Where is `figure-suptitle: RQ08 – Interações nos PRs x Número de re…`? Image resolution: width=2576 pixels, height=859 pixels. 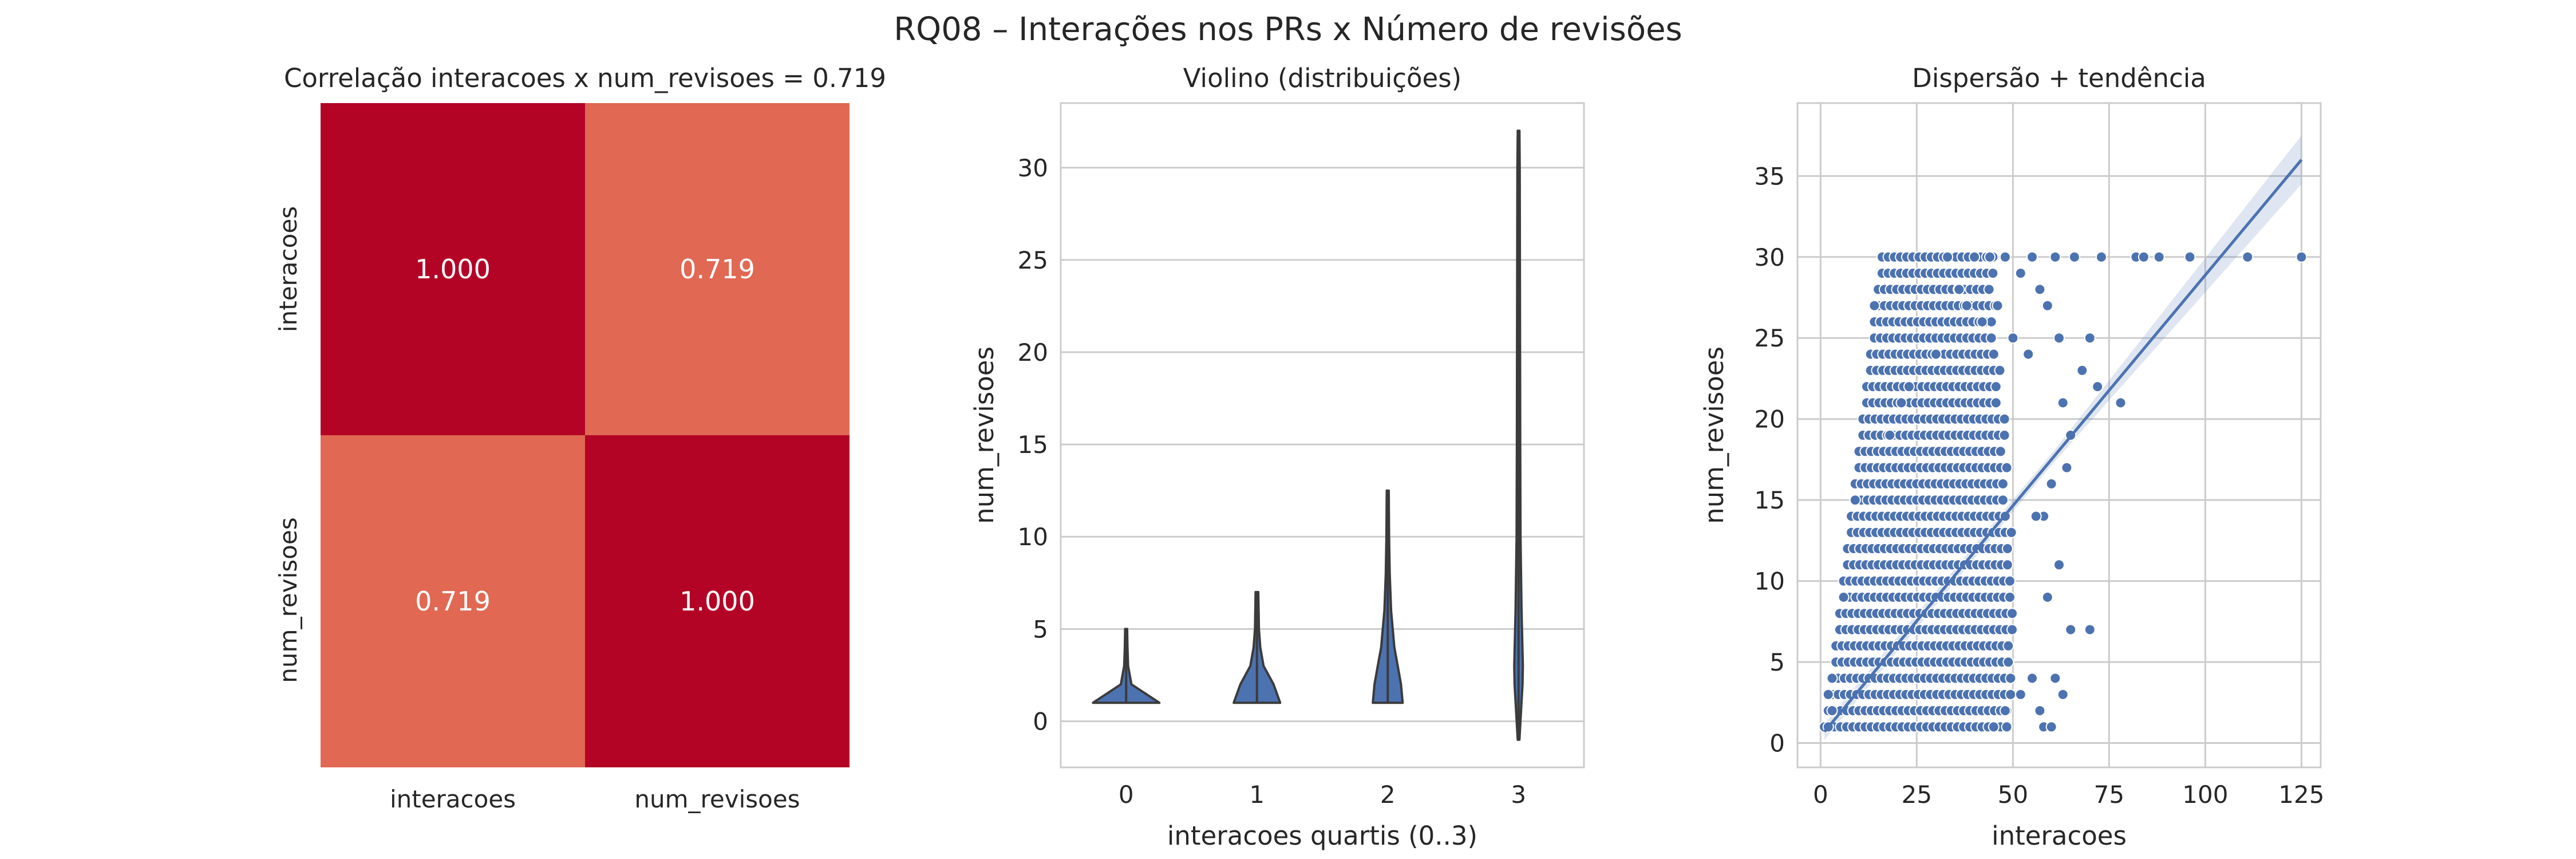 figure-suptitle: RQ08 – Interações nos PRs x Número de re… is located at coordinates (1288, 30).